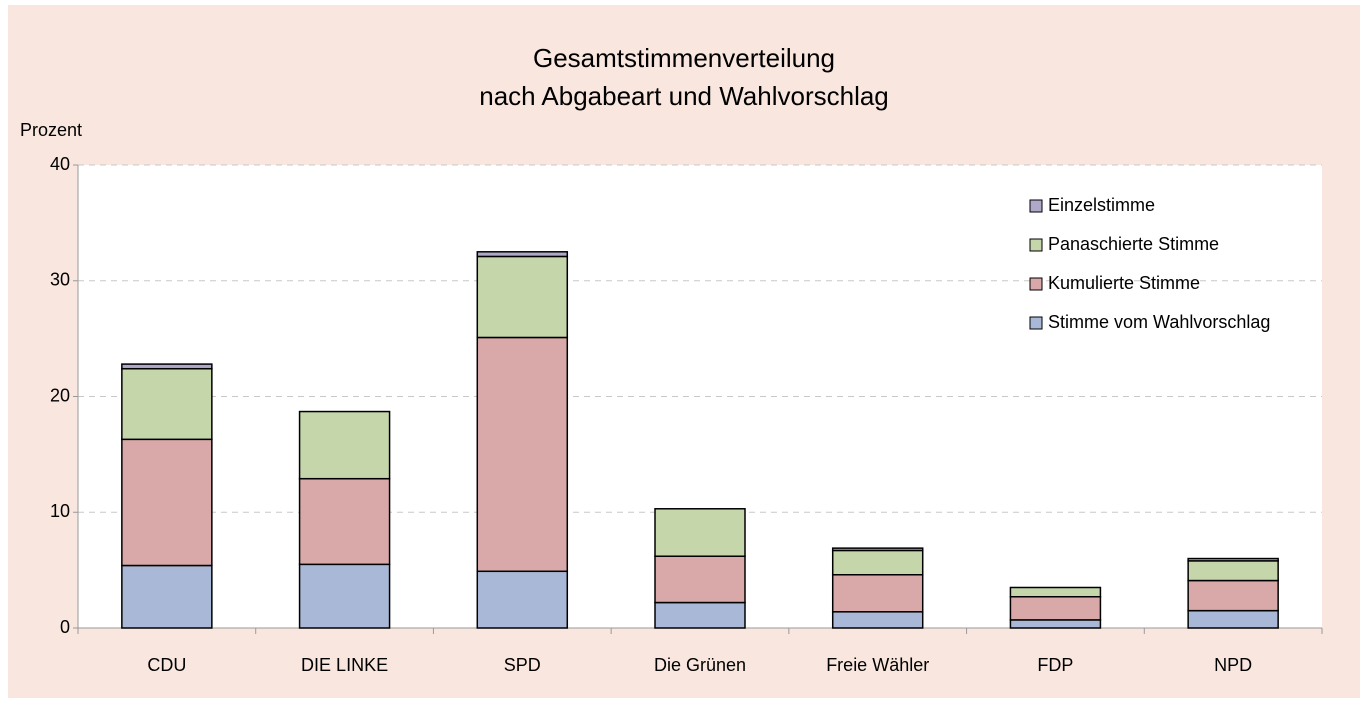 The width and height of the screenshot is (1368, 711). What do you see at coordinates (166, 665) in the screenshot?
I see `x-tick-label: CDU` at bounding box center [166, 665].